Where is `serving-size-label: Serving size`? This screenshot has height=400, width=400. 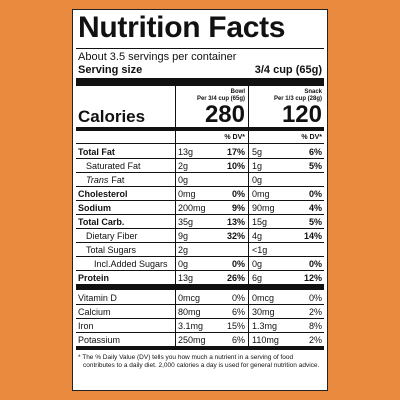 serving-size-label: Serving size is located at coordinates (110, 70).